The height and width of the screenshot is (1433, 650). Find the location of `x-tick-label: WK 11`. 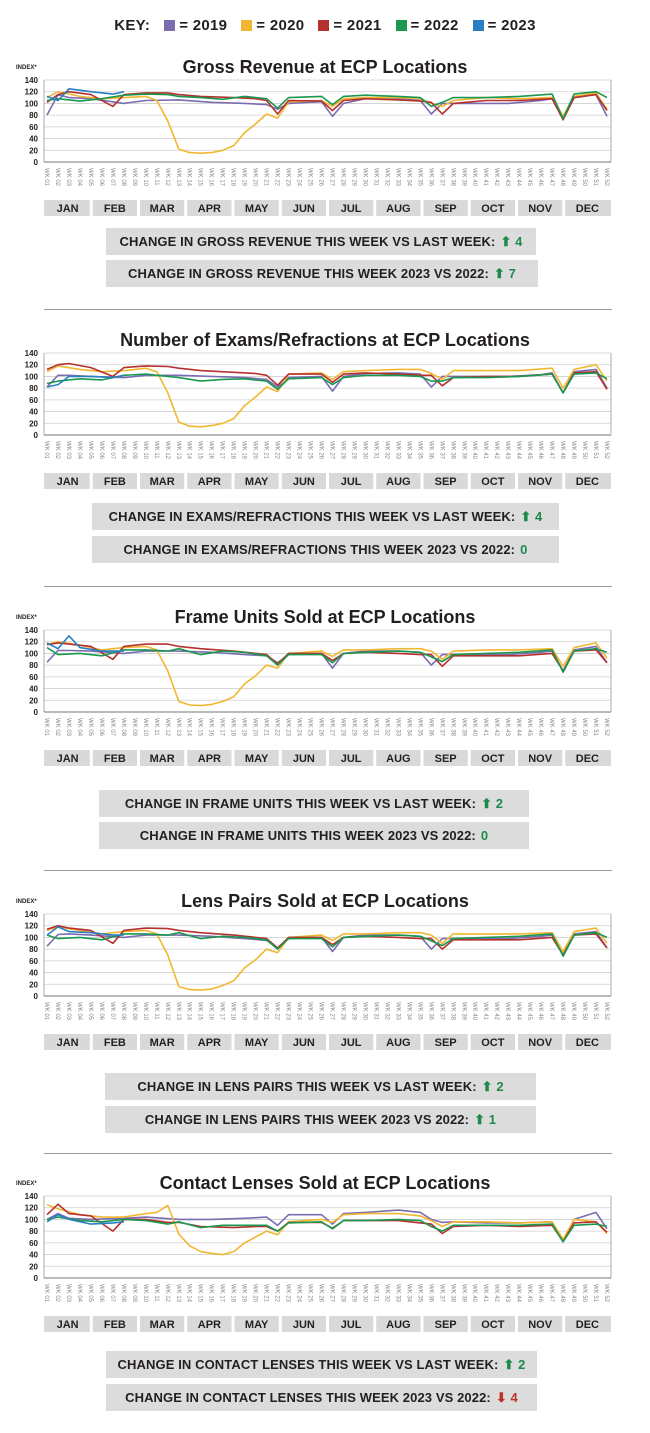

x-tick-label: WK 11 is located at coordinates (156, 727).